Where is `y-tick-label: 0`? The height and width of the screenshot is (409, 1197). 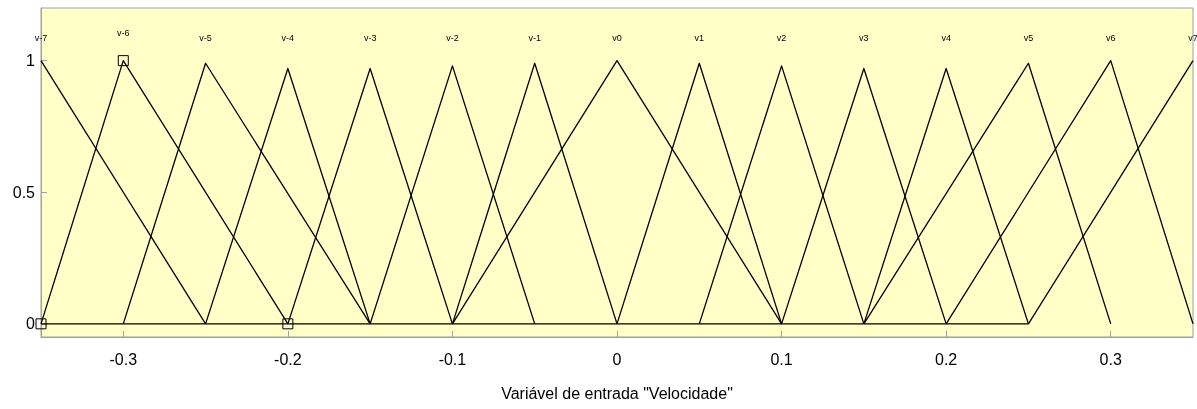
y-tick-label: 0 is located at coordinates (31, 324).